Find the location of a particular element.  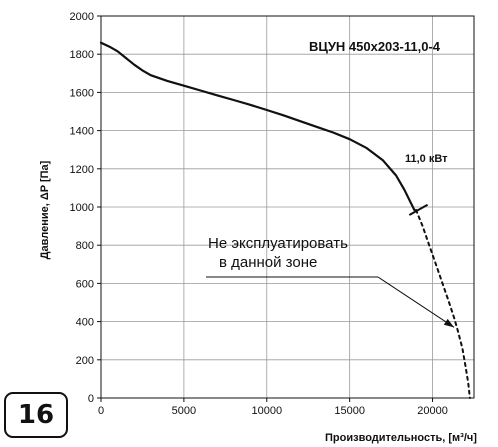

y-tick-label: 1200 is located at coordinates (82, 170).